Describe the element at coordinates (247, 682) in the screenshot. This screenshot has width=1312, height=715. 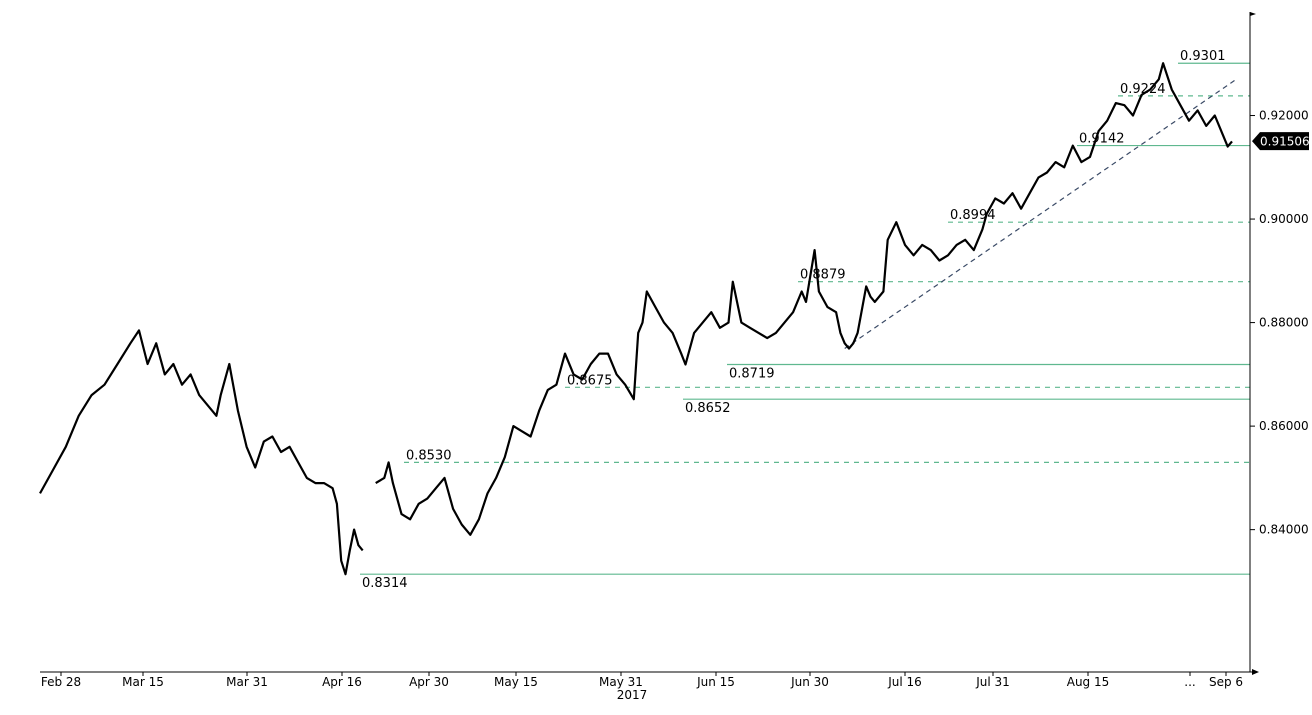
I see `x-tick-label: Mar 31` at that location.